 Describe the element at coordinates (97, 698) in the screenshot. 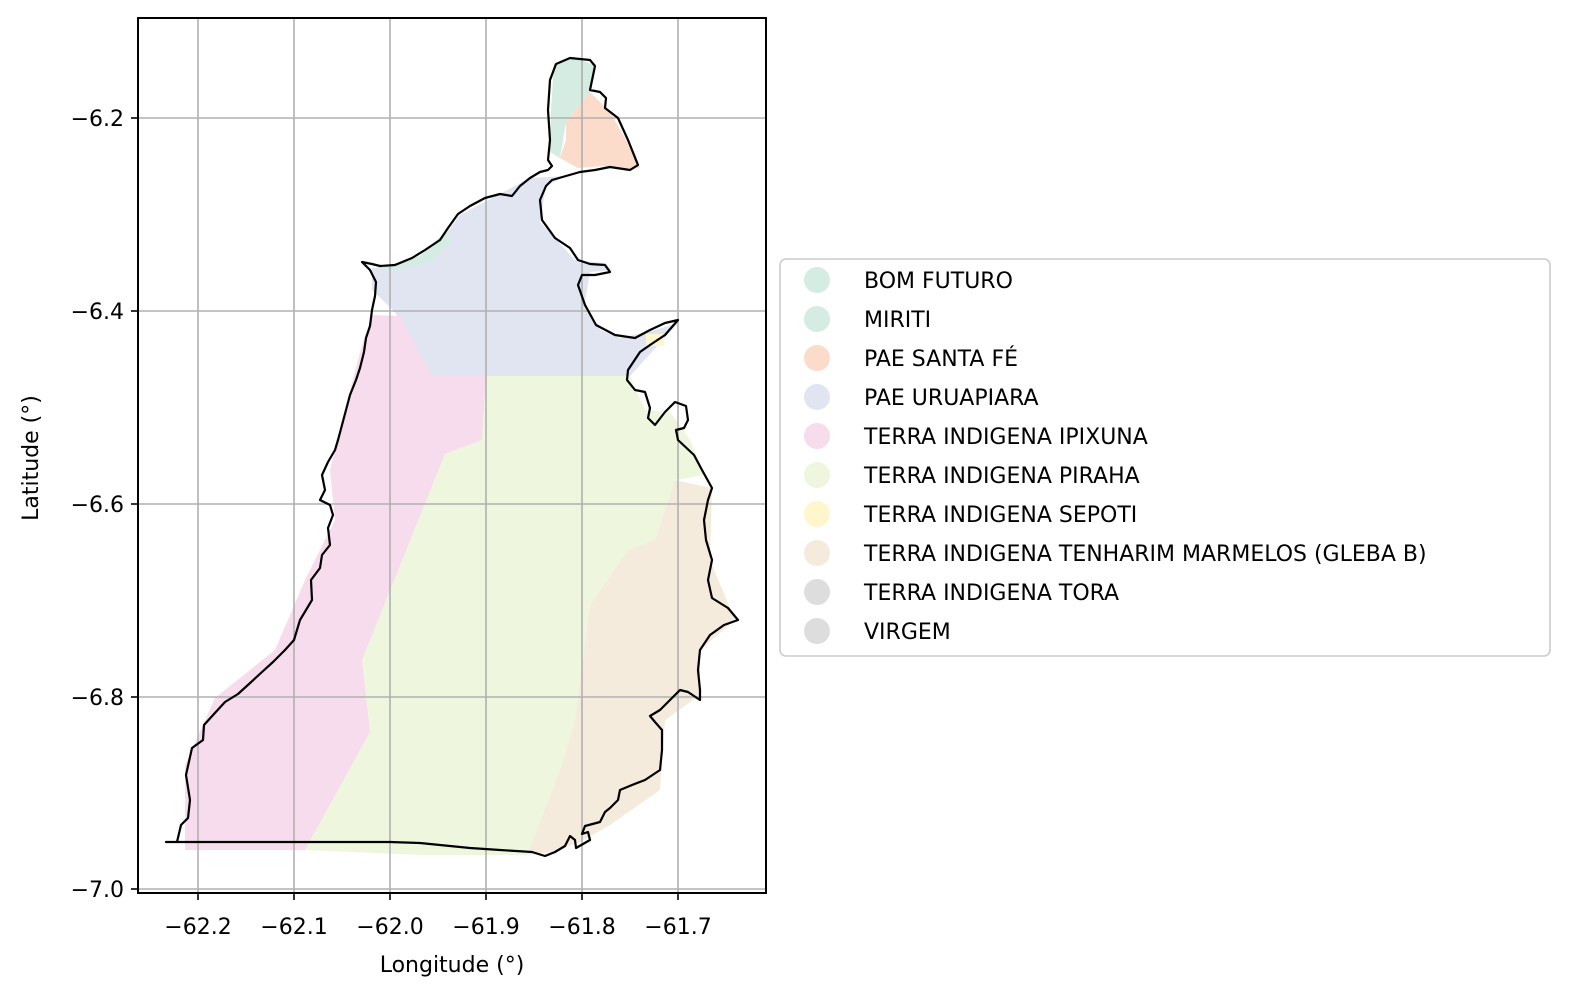

I see `y-tick-label: −6.8` at that location.